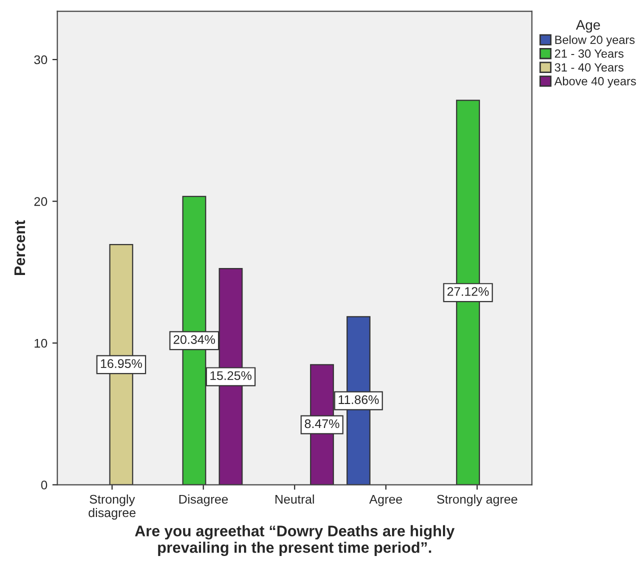 This screenshot has height=567, width=637. Describe the element at coordinates (112, 507) in the screenshot. I see `x-tick-label: Strongly disagree` at that location.